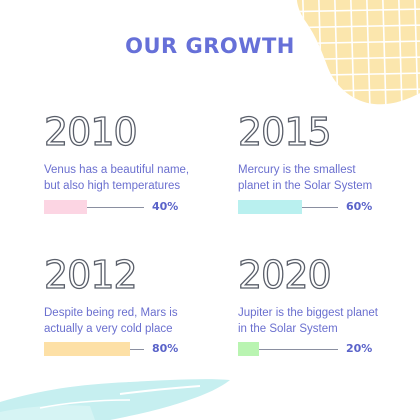 The width and height of the screenshot is (420, 420). I want to click on progress-bar-2020: 20%, so click(306, 349).